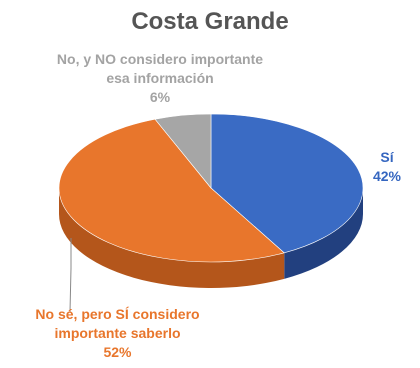 The image size is (420, 368). I want to click on slice-no-se-side, so click(172, 238).